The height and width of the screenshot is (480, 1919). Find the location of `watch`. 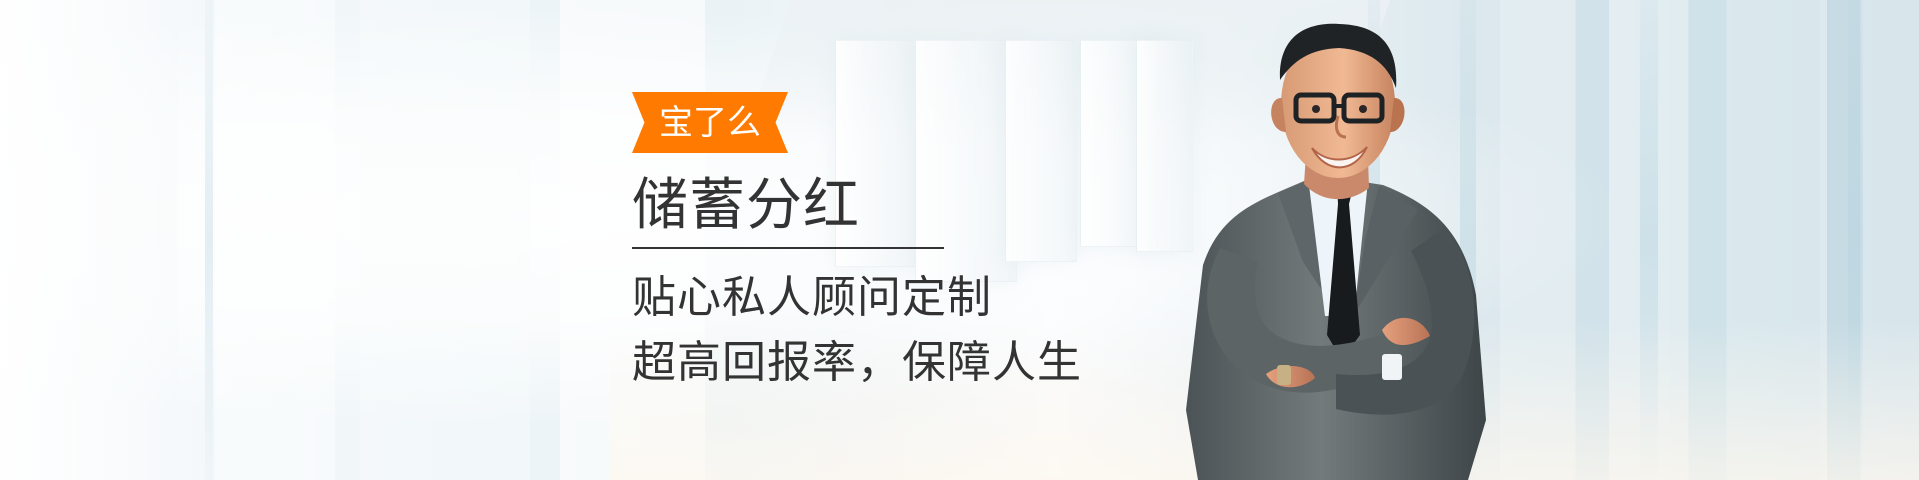

watch is located at coordinates (1284, 375).